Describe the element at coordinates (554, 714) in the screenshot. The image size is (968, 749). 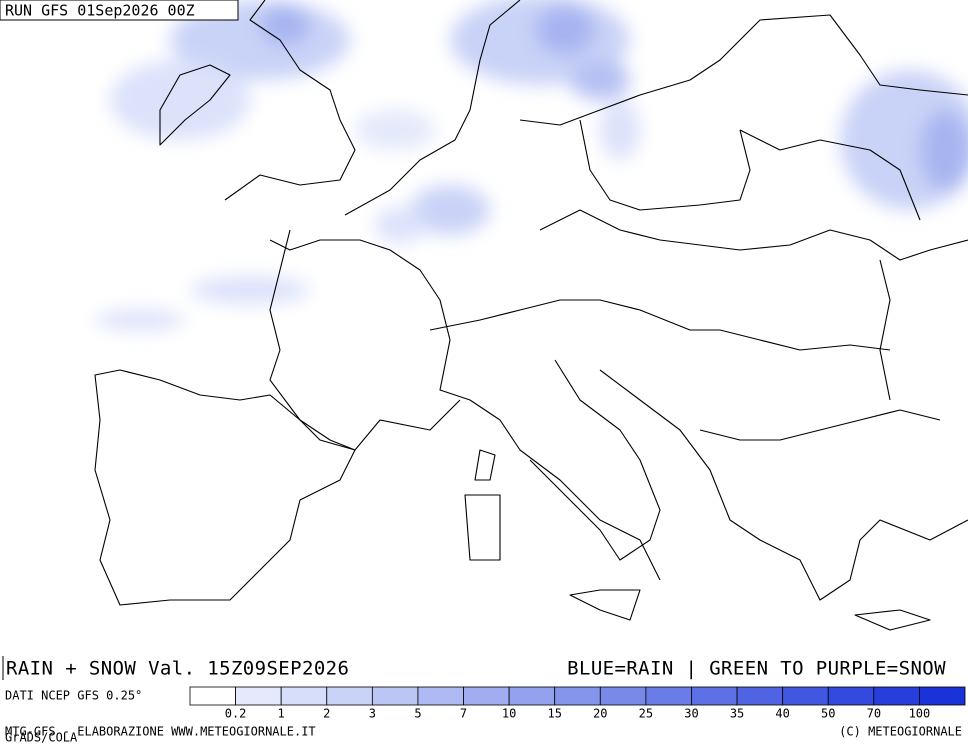
I see `scale-label: 15` at that location.